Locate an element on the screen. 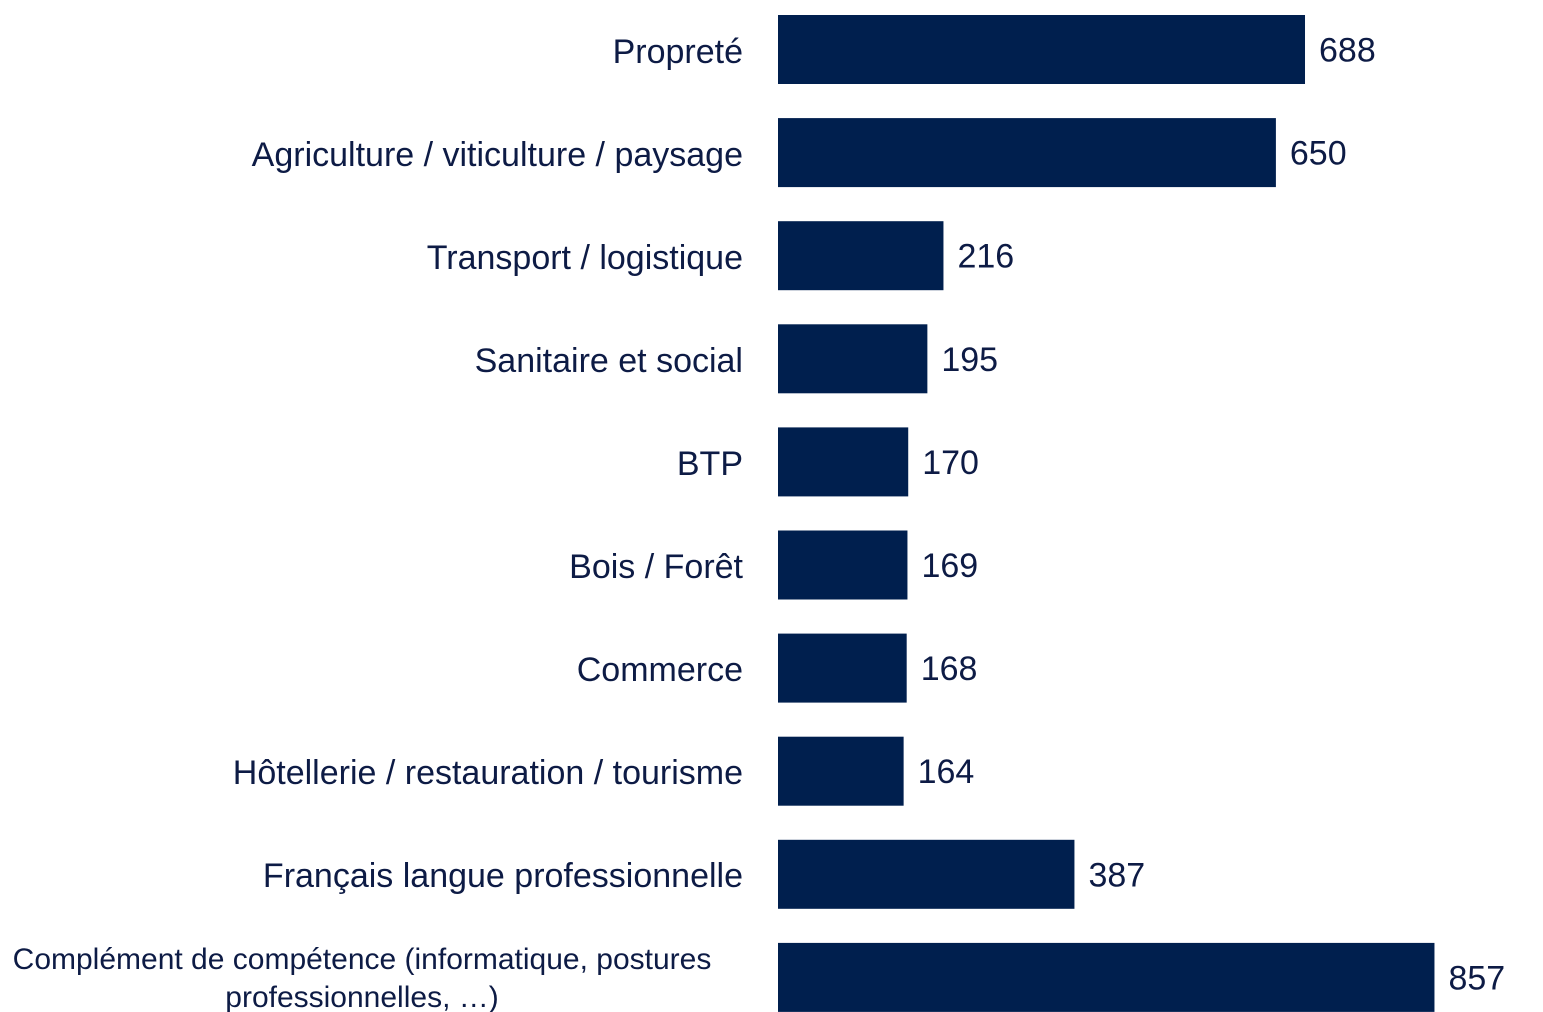 This screenshot has height=1012, width=1543. value-label: 216 is located at coordinates (985, 257).